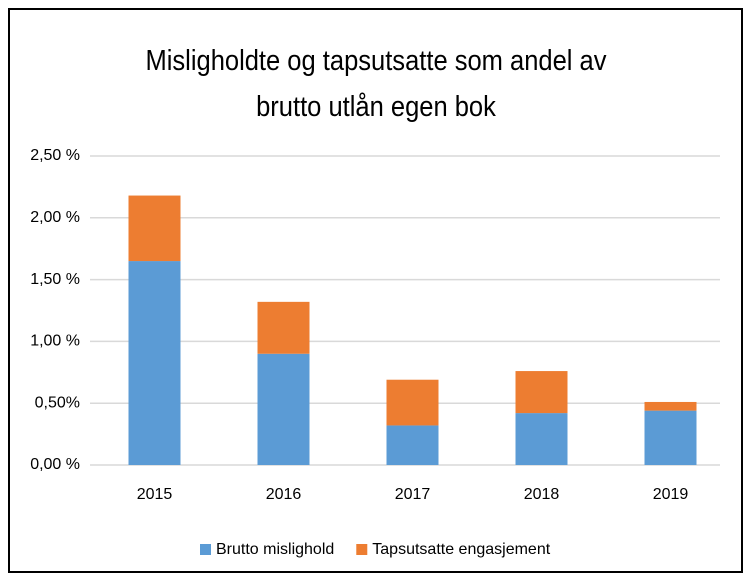  I want to click on x-tick-label: 2015, so click(155, 494).